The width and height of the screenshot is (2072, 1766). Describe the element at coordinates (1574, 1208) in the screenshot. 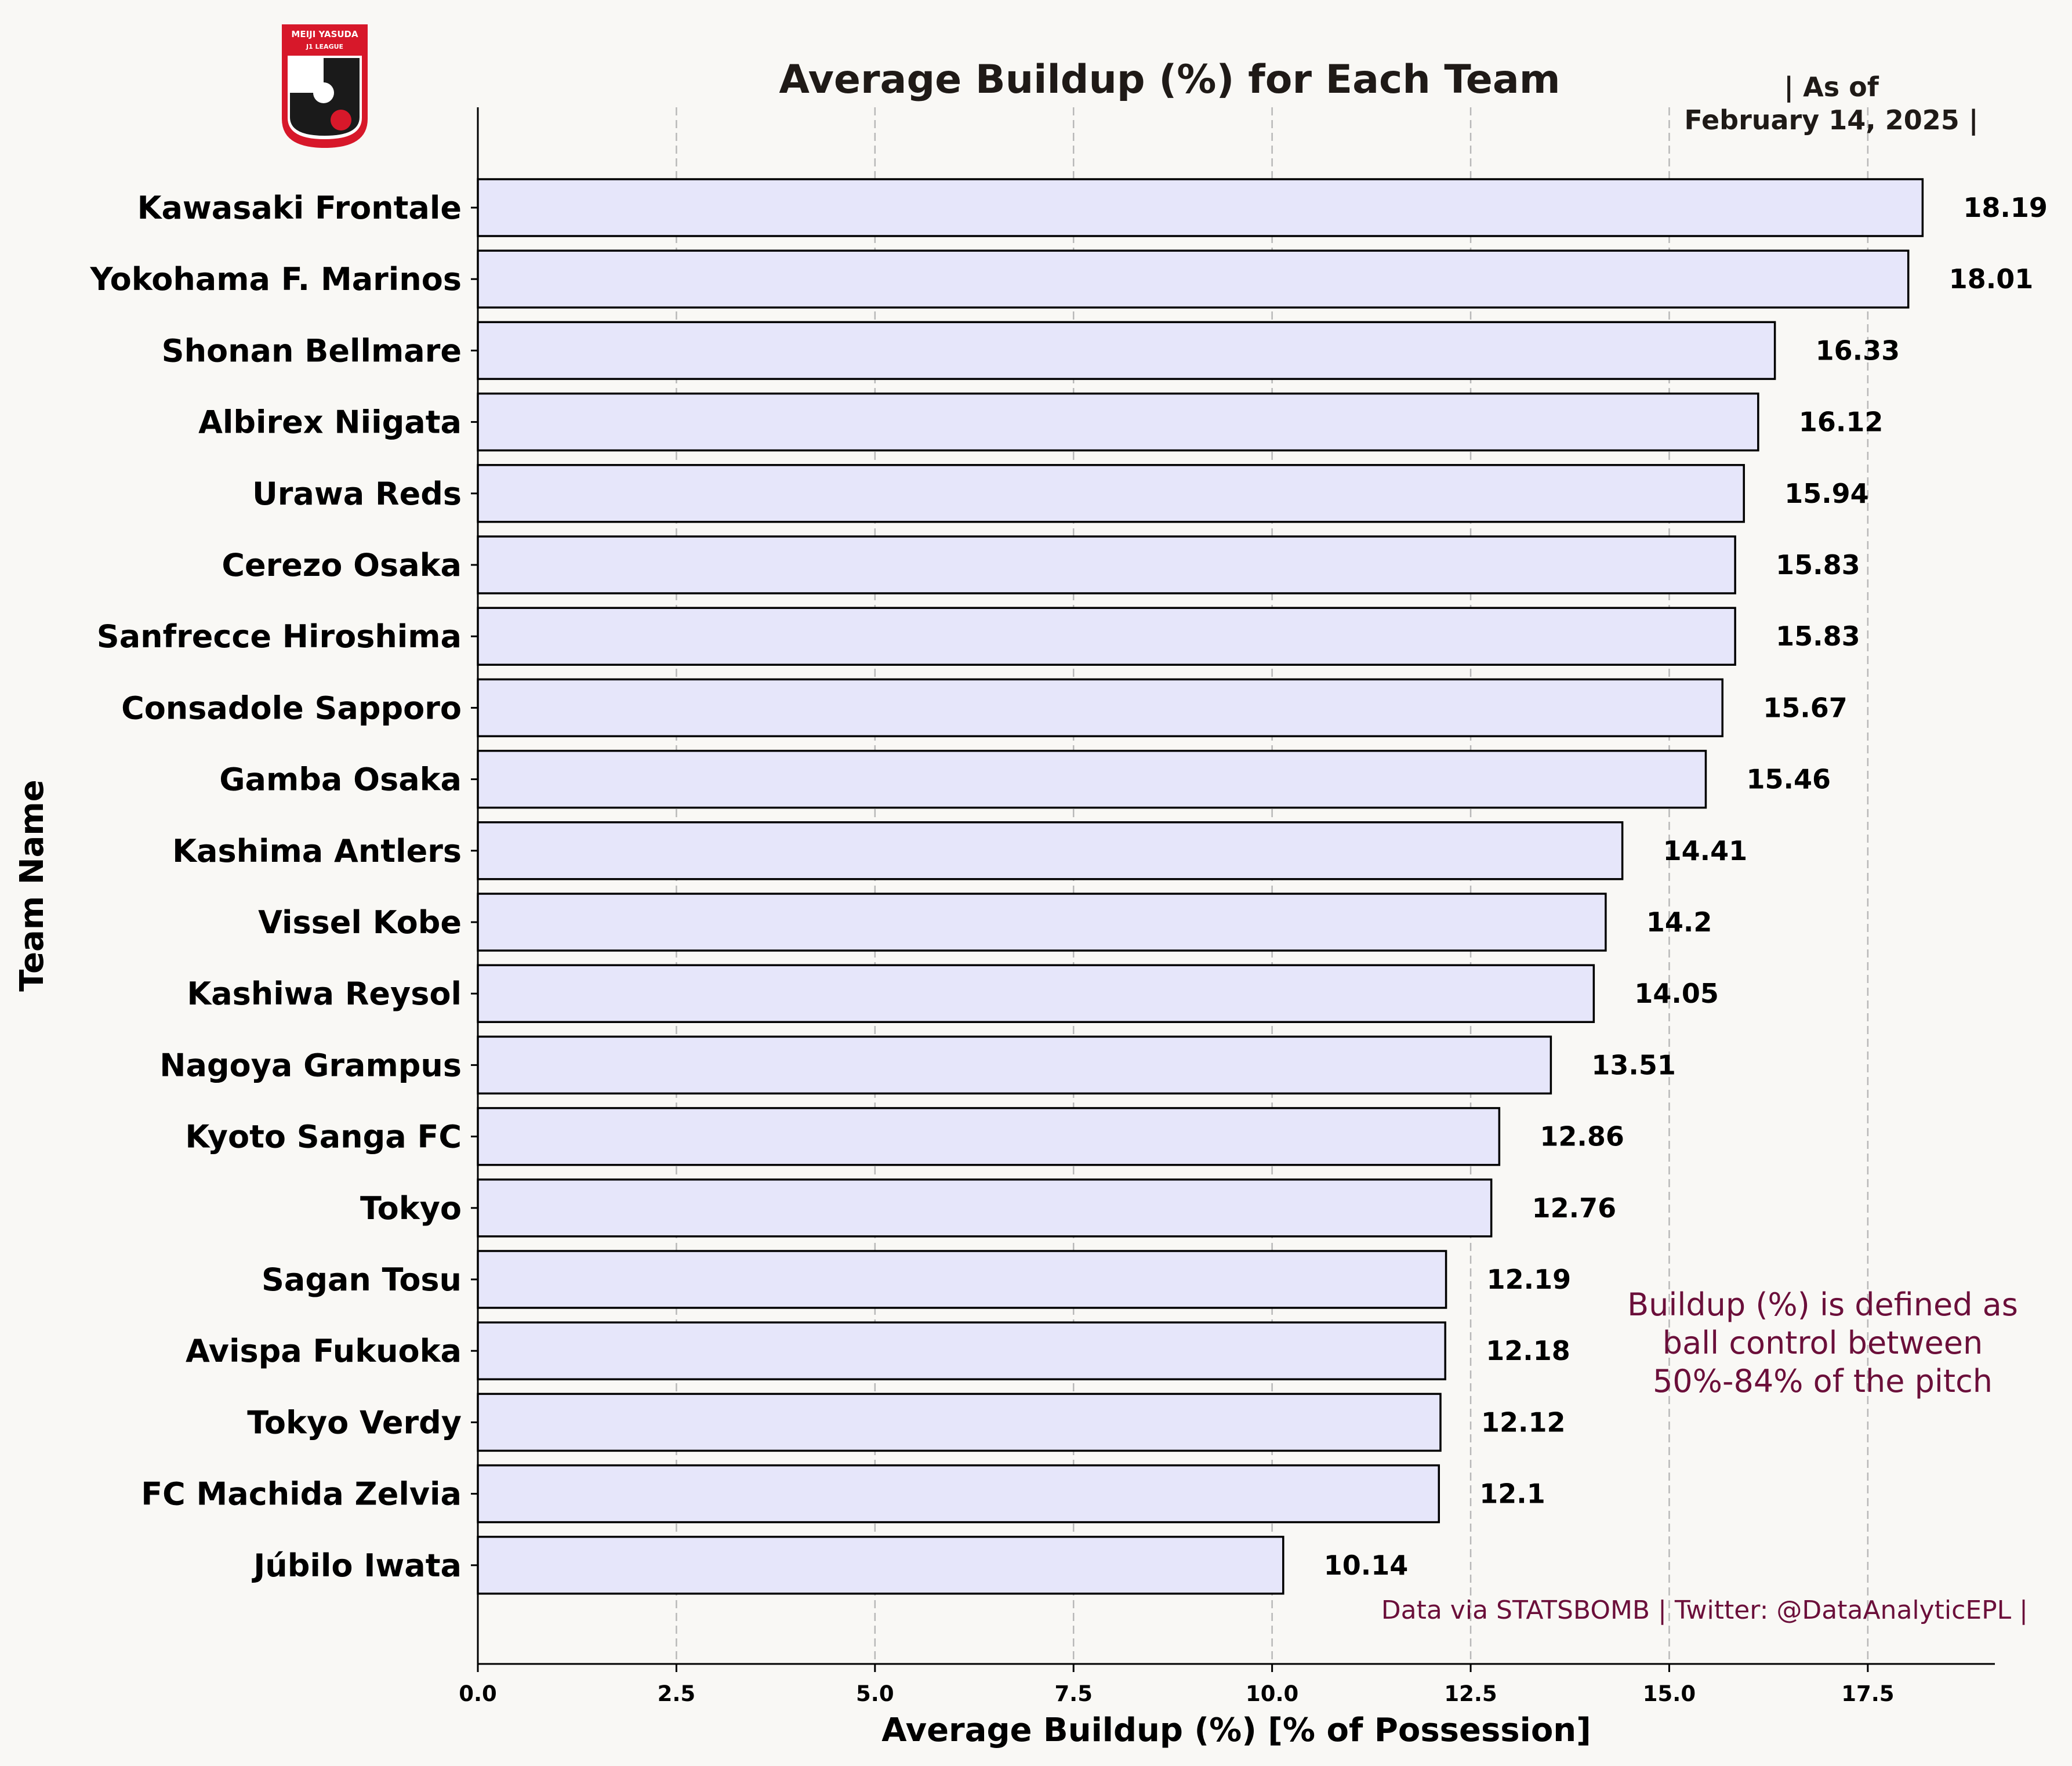

I see `bar-value-label: 12.76` at that location.